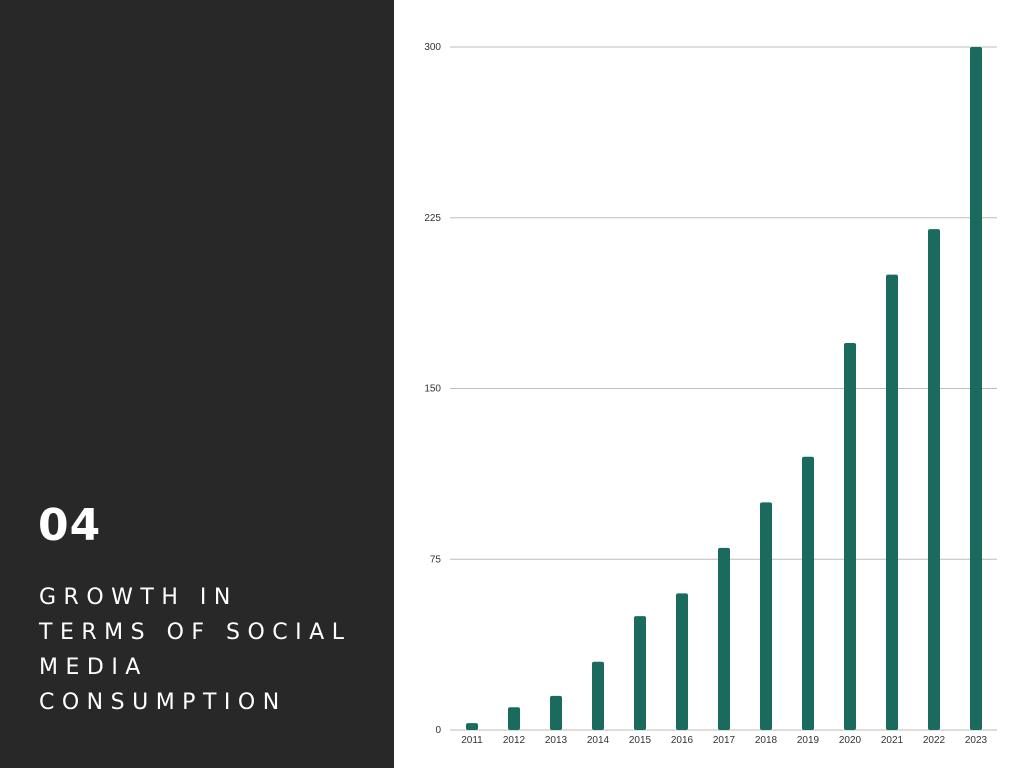 The height and width of the screenshot is (768, 1024). I want to click on x-tick-label-2014: 2014, so click(598, 740).